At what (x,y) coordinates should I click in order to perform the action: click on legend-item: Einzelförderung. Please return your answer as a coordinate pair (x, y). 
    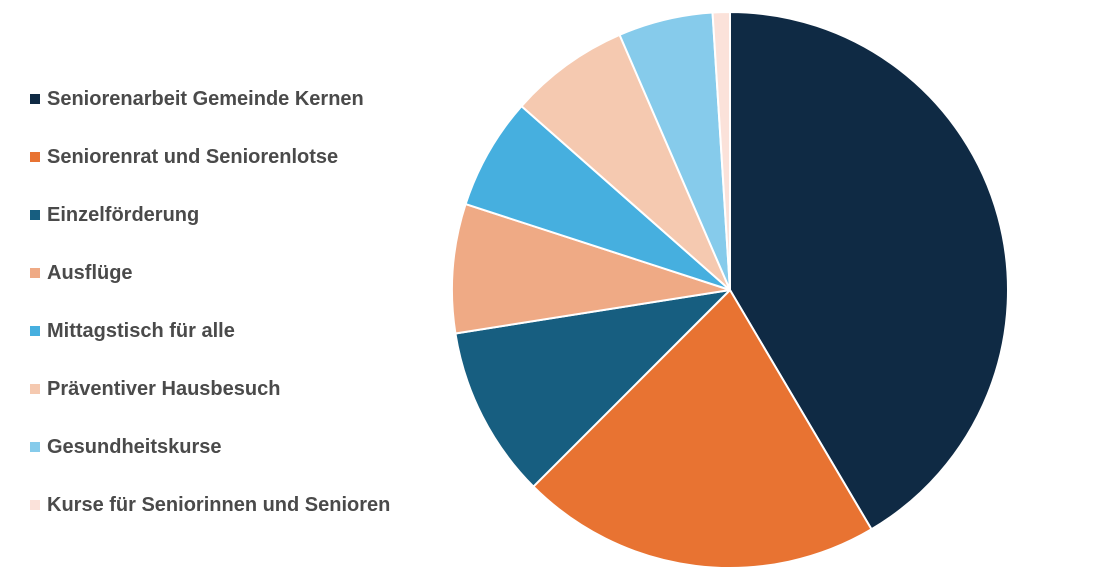
    Looking at the image, I should click on (230, 215).